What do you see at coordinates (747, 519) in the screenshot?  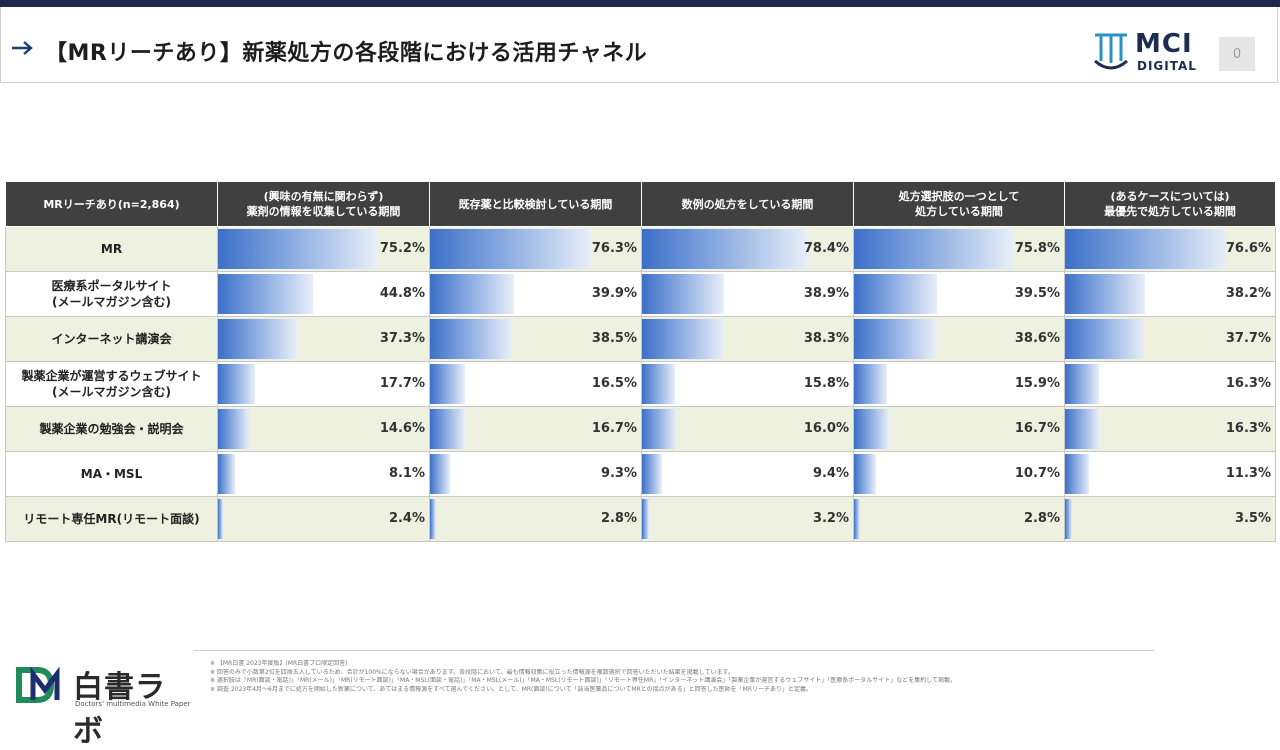 I see `data-cell: 3.2%` at bounding box center [747, 519].